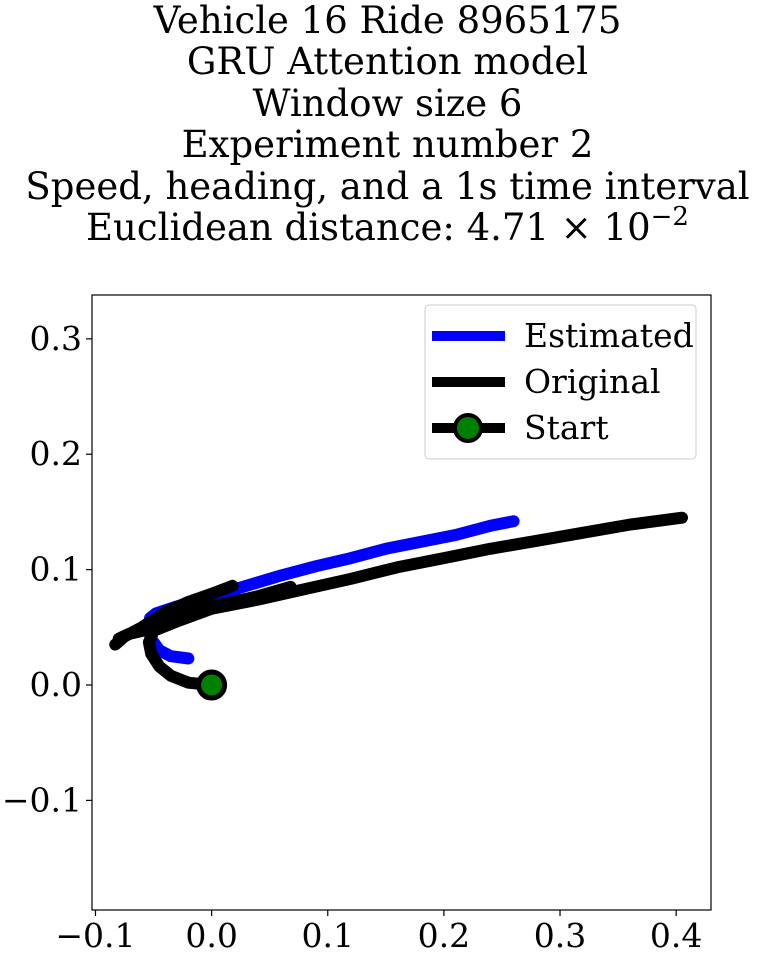 The image size is (775, 957). Describe the element at coordinates (378, 932) in the screenshot. I see `x-axis: −0.1 0.0 0.1 0.2 0.3 0.4` at that location.